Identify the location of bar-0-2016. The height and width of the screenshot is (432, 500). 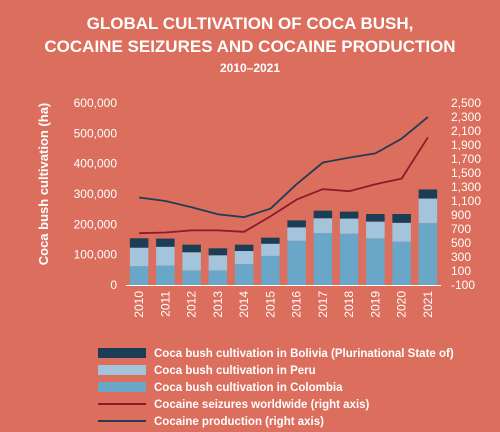
(296, 262).